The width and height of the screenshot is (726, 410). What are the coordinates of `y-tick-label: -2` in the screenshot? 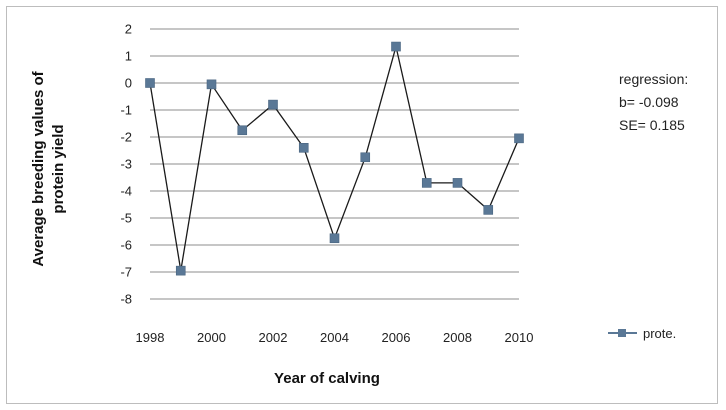 It's located at (126, 137).